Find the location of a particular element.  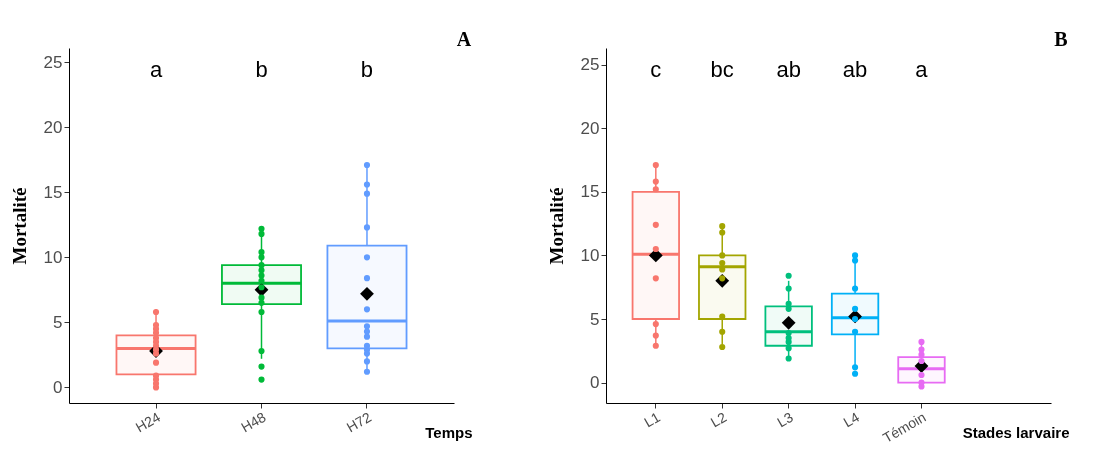

x-axis-title: Stades larvaire is located at coordinates (1016, 432).